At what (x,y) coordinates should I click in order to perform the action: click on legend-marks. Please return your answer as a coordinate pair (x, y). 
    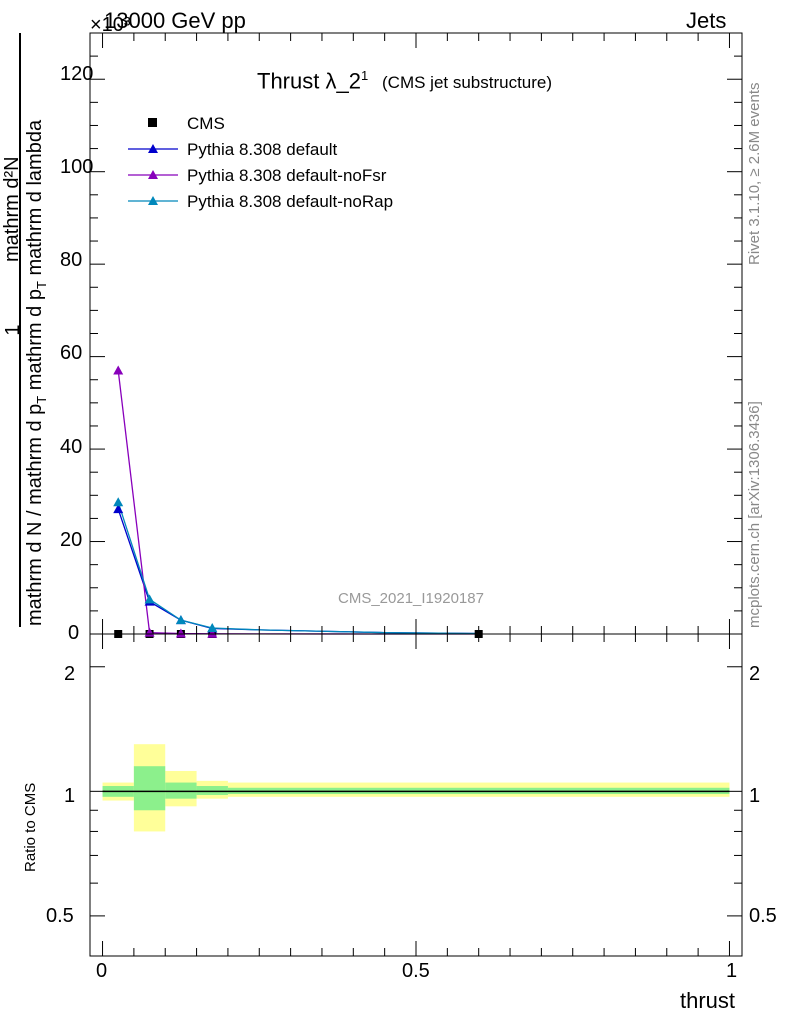
    Looking at the image, I should click on (153, 161).